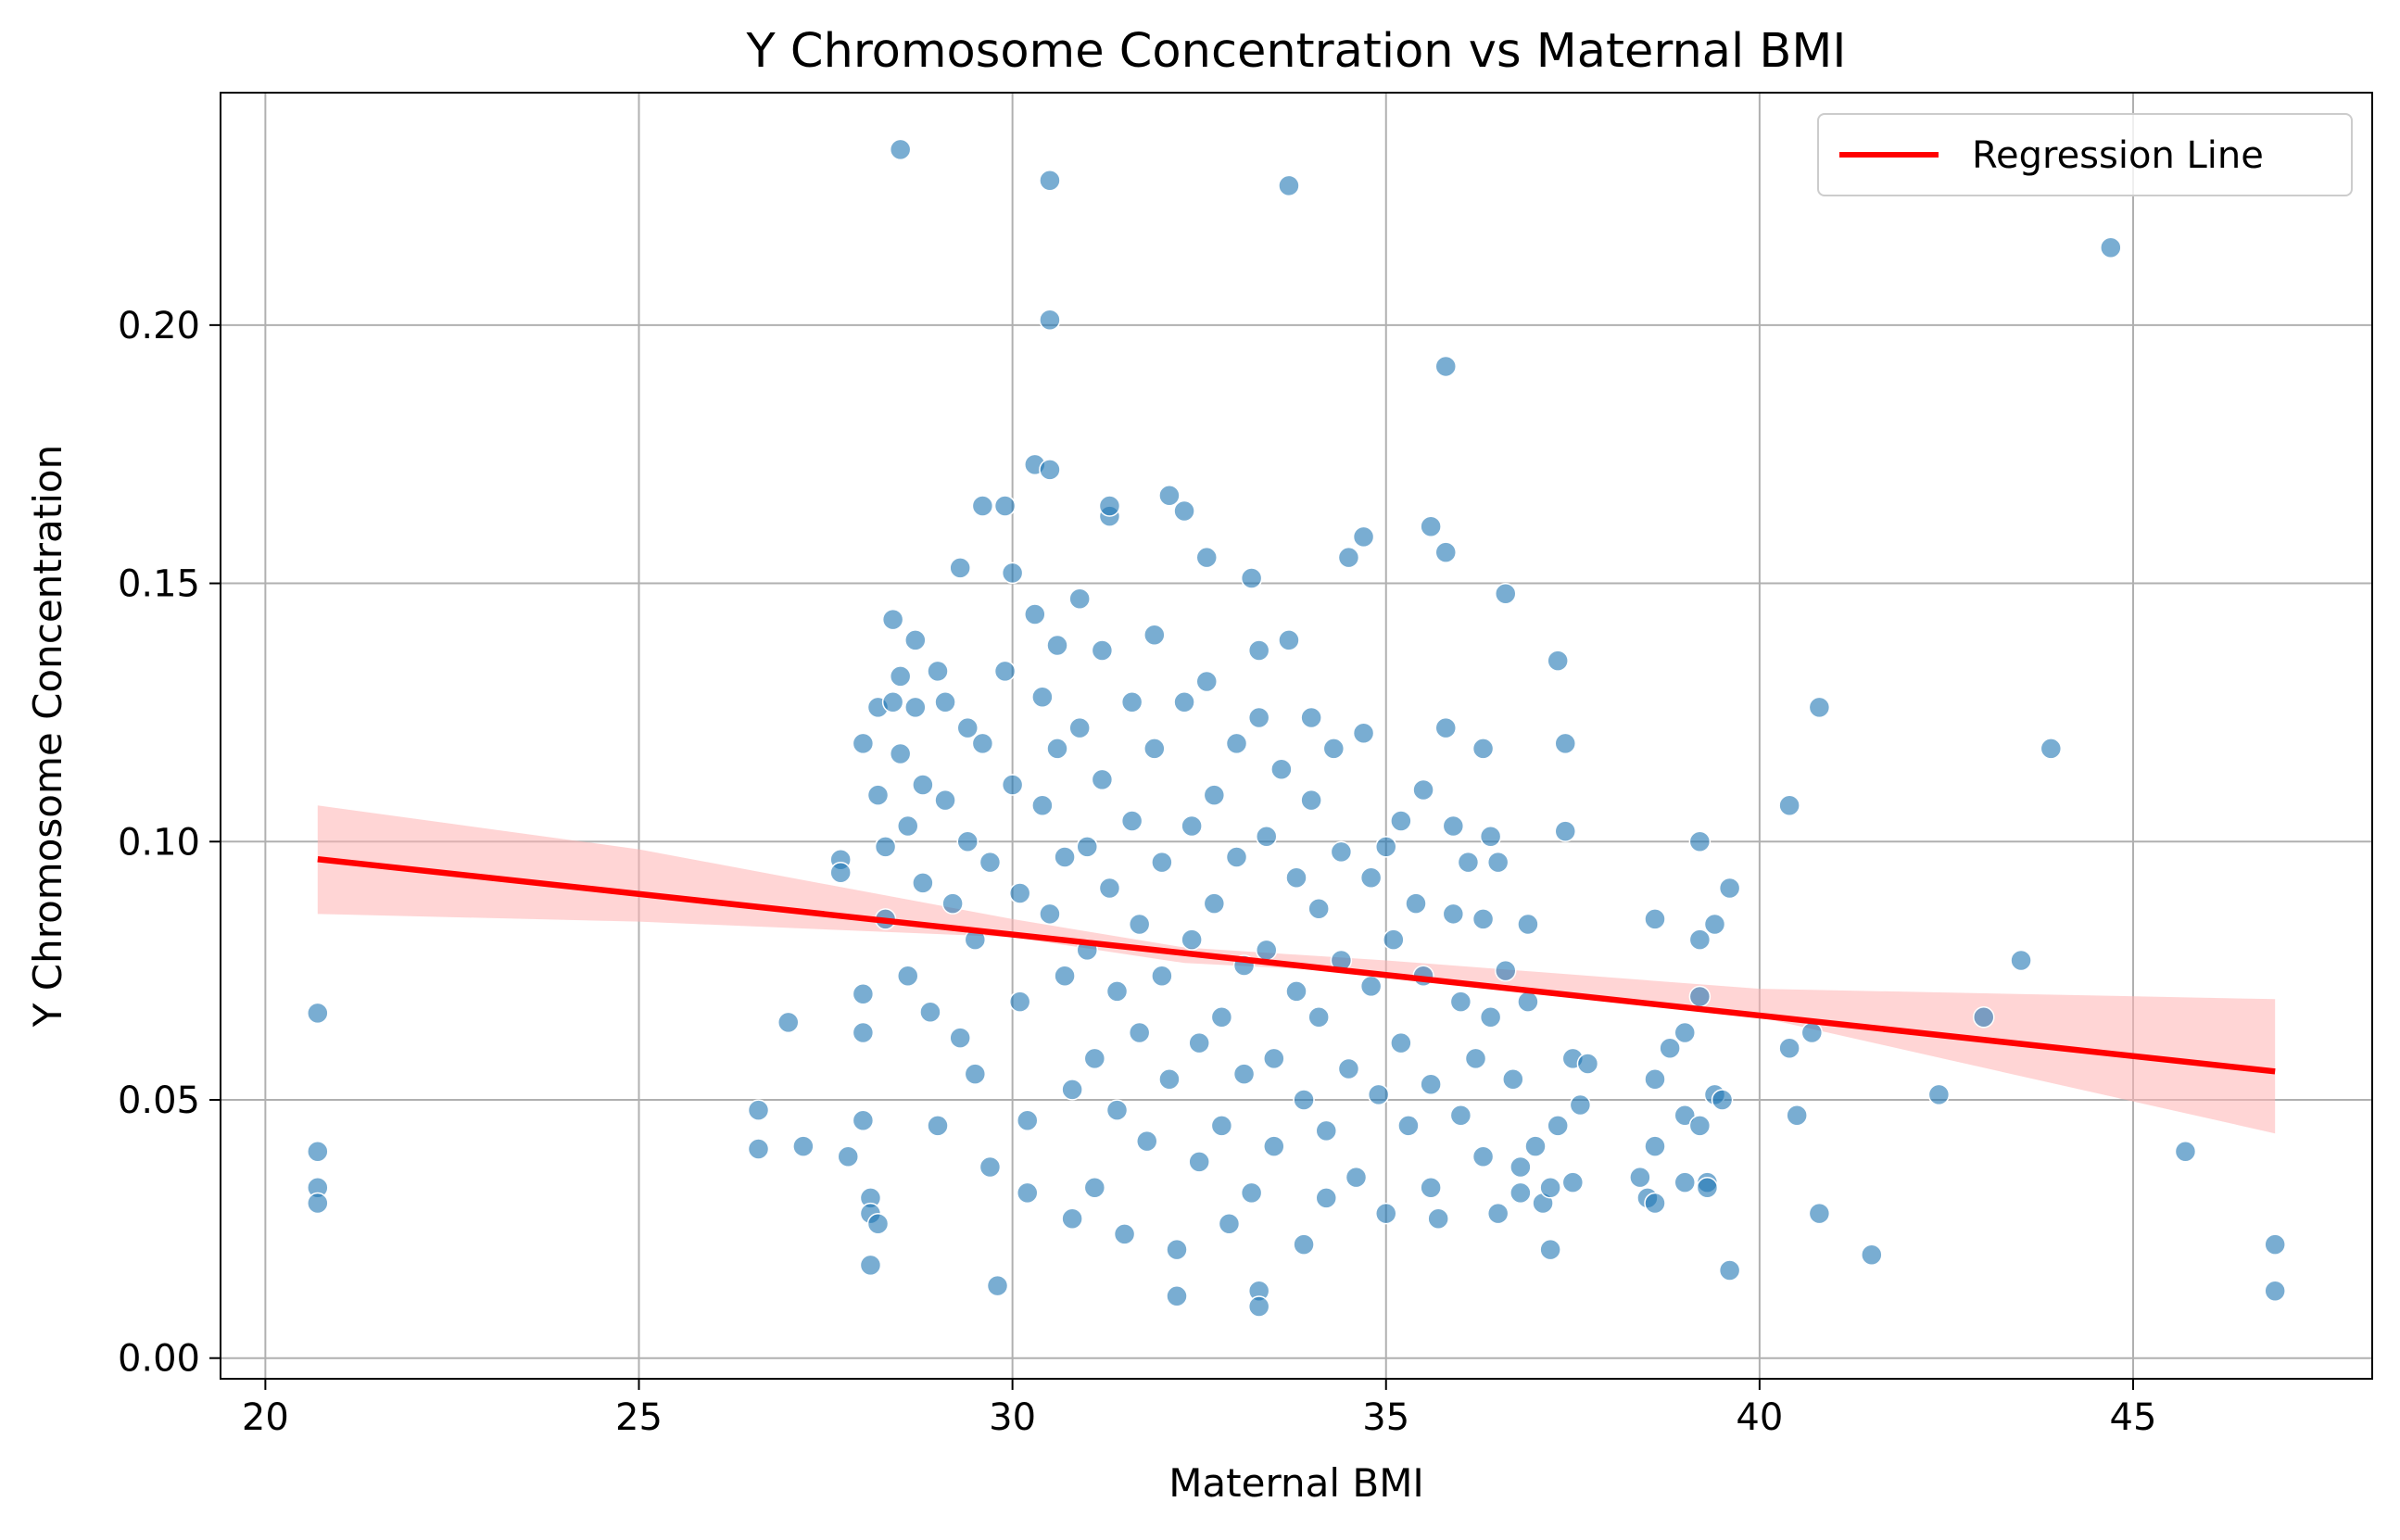  I want to click on y-tick-label: 0.10, so click(159, 842).